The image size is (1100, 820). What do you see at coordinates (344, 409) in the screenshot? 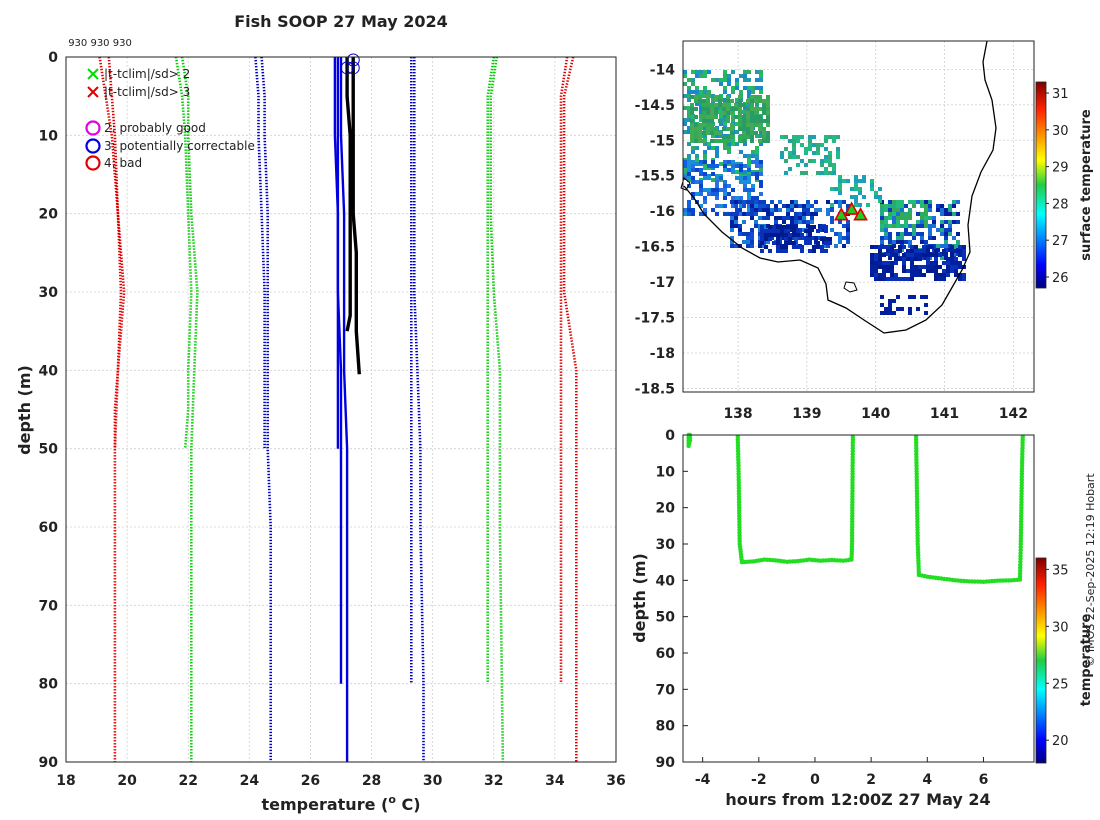
I see `profile-series-clim-mean-long2` at bounding box center [344, 409].